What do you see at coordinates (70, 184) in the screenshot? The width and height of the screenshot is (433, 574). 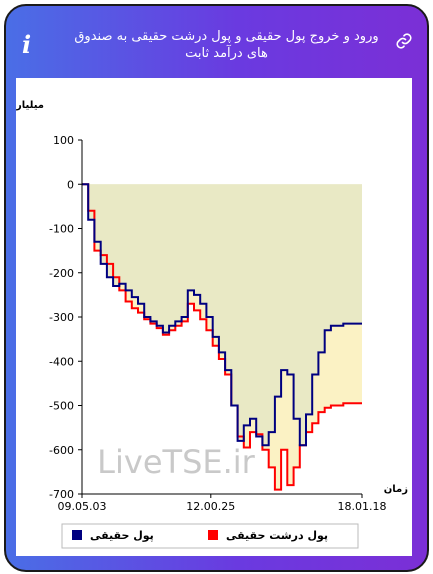 I see `y-tick-label: 0` at bounding box center [70, 184].